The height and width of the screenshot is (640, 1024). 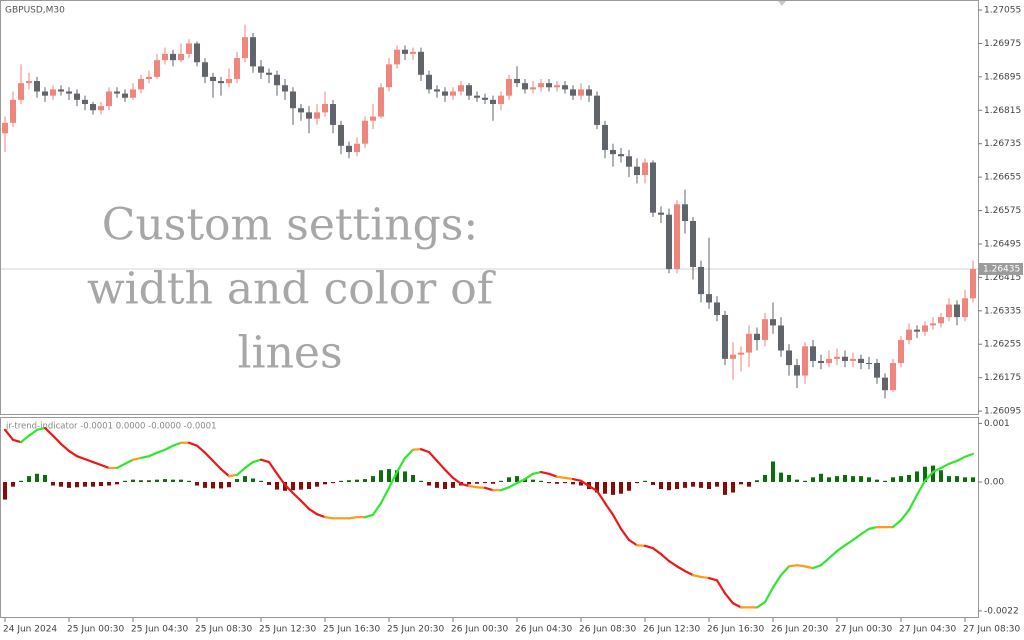 What do you see at coordinates (927, 630) in the screenshot?
I see `x-tick-label: 27 Jun 04:30` at bounding box center [927, 630].